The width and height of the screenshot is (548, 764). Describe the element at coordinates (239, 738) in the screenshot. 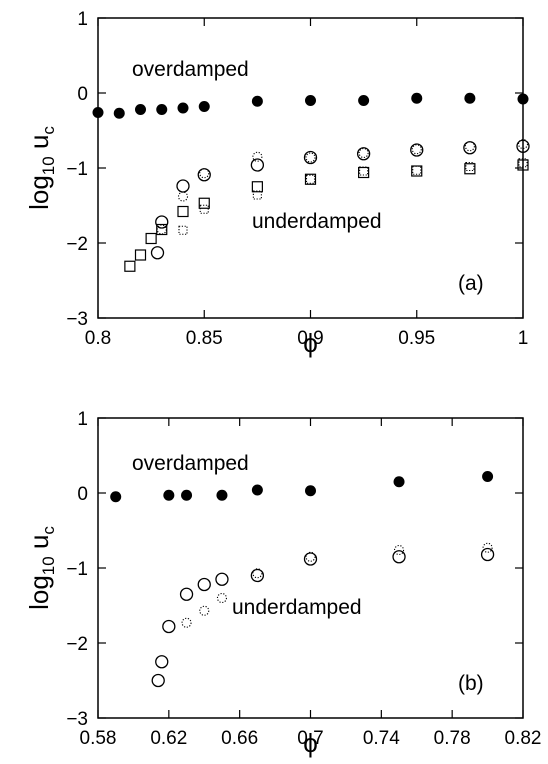

I see `x-tick-label: 0.66` at that location.